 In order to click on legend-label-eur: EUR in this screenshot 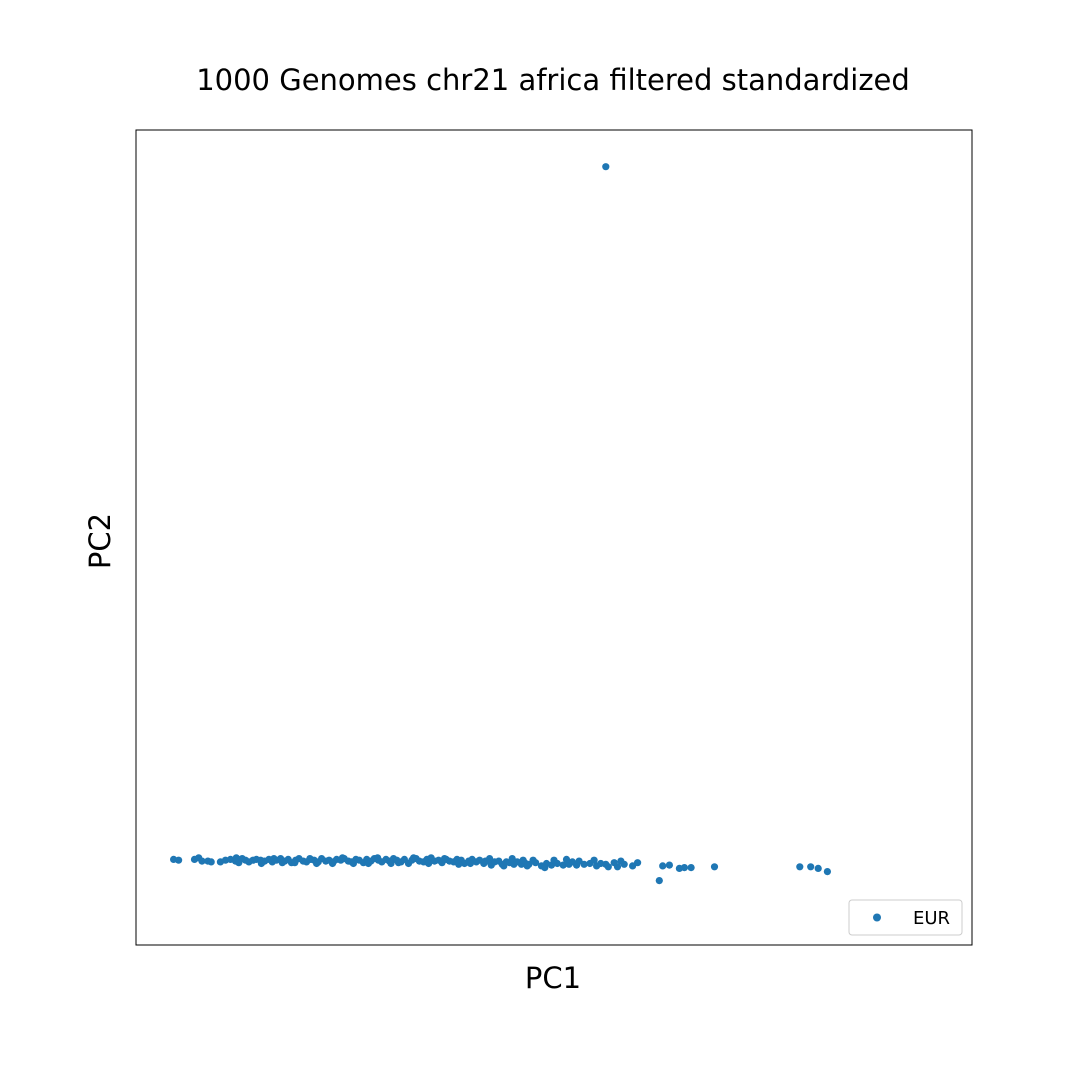, I will do `click(931, 918)`.